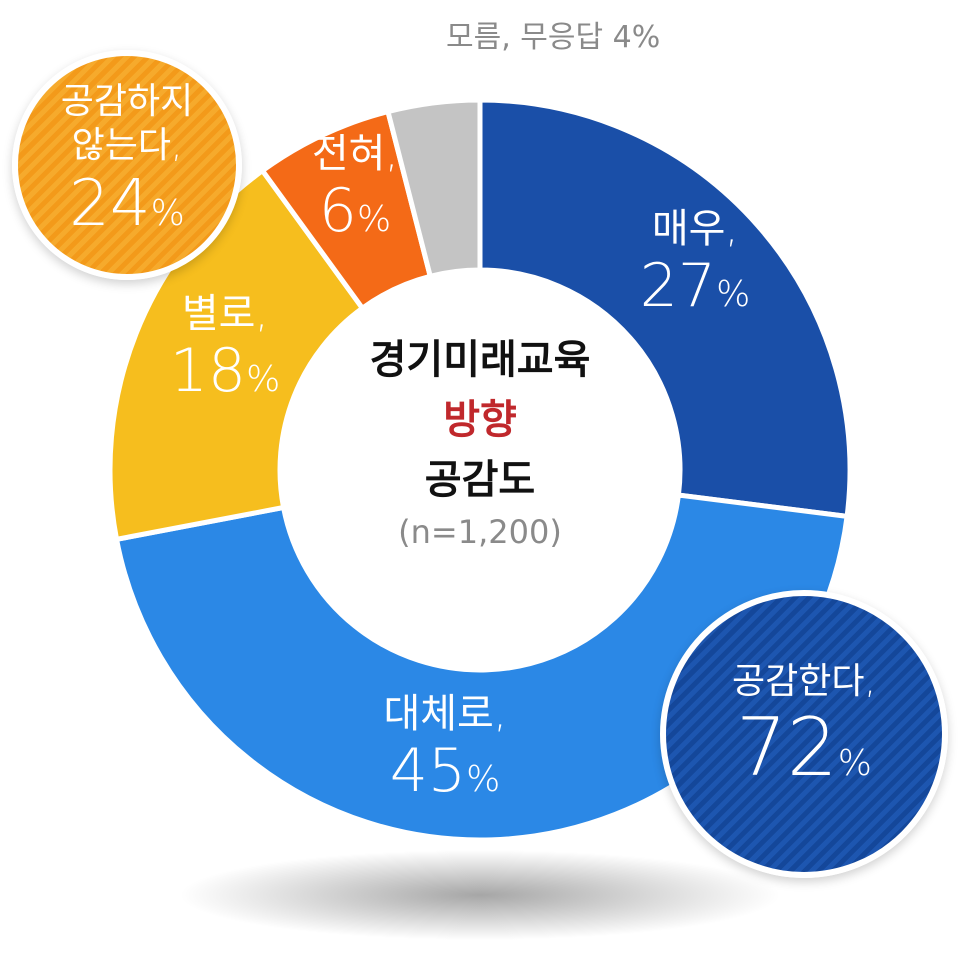 The image size is (960, 960). I want to click on label-mostly-name: 대체로,, so click(445, 714).